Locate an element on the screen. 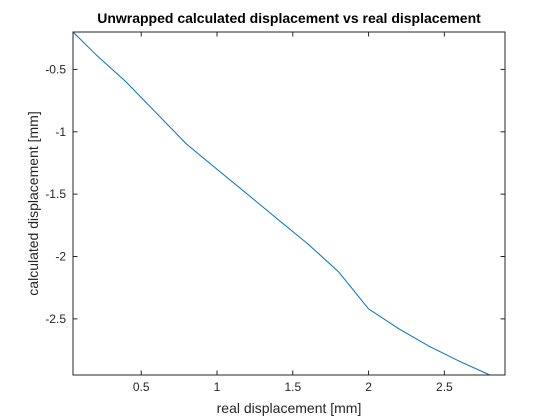 Image resolution: width=560 pixels, height=420 pixels. y-axis-label: calculated displacement [mm] is located at coordinates (33, 203).